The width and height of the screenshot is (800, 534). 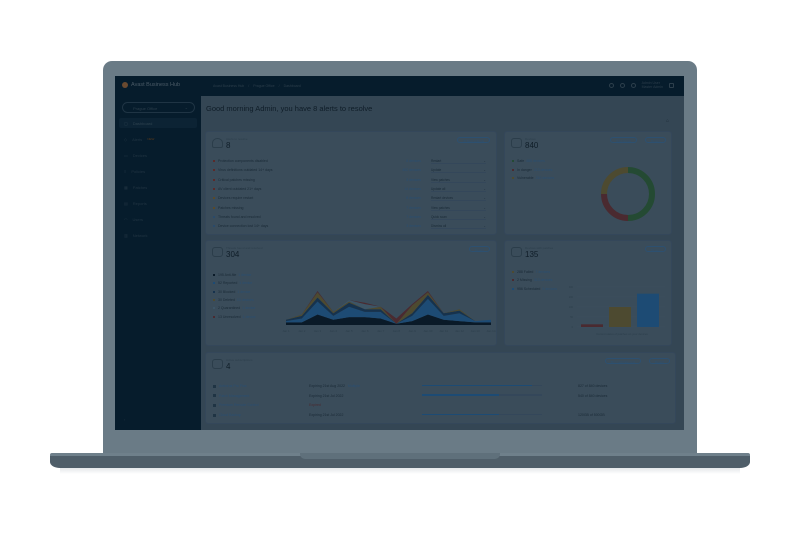 I want to click on legend-link: 9 devices, so click(x=550, y=288).